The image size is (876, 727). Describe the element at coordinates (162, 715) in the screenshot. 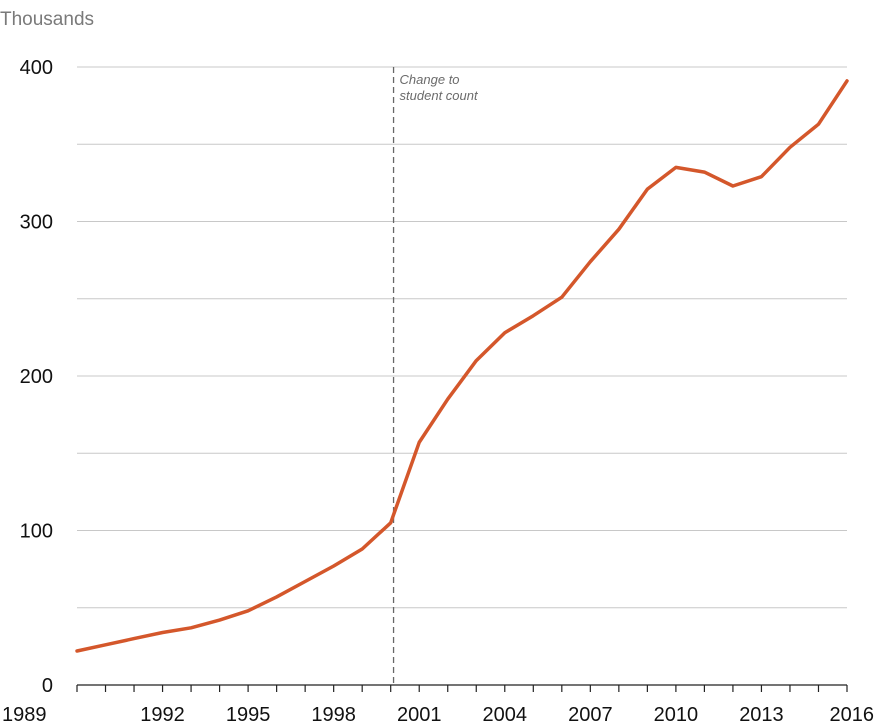

I see `x-tick-label: 1992` at that location.